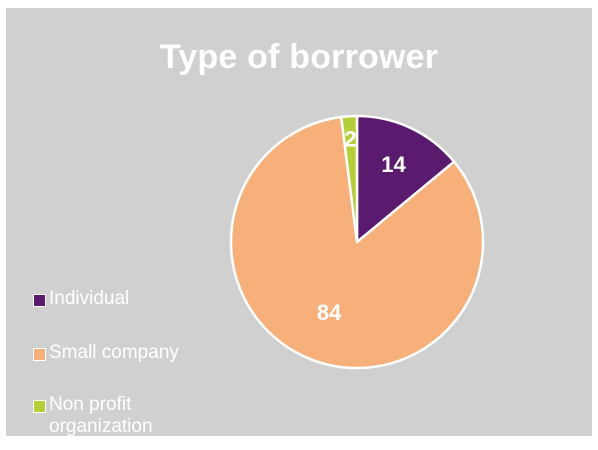 This screenshot has height=450, width=598. Describe the element at coordinates (393, 164) in the screenshot. I see `data-label-individual: 14` at that location.